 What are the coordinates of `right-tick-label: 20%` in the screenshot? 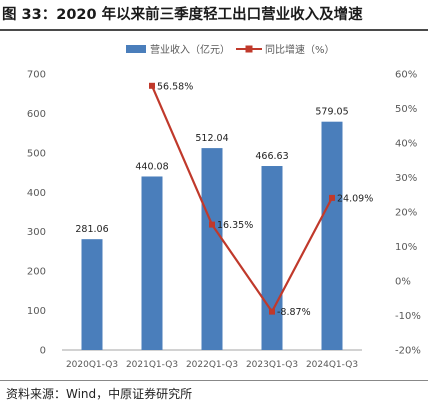 It's located at (406, 213).